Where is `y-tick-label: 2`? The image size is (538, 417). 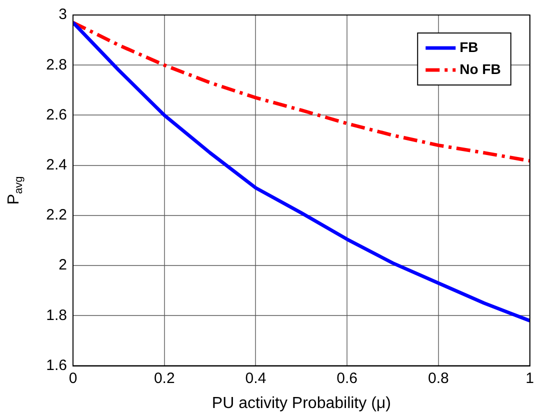 y-tick-label: 2 is located at coordinates (62, 265).